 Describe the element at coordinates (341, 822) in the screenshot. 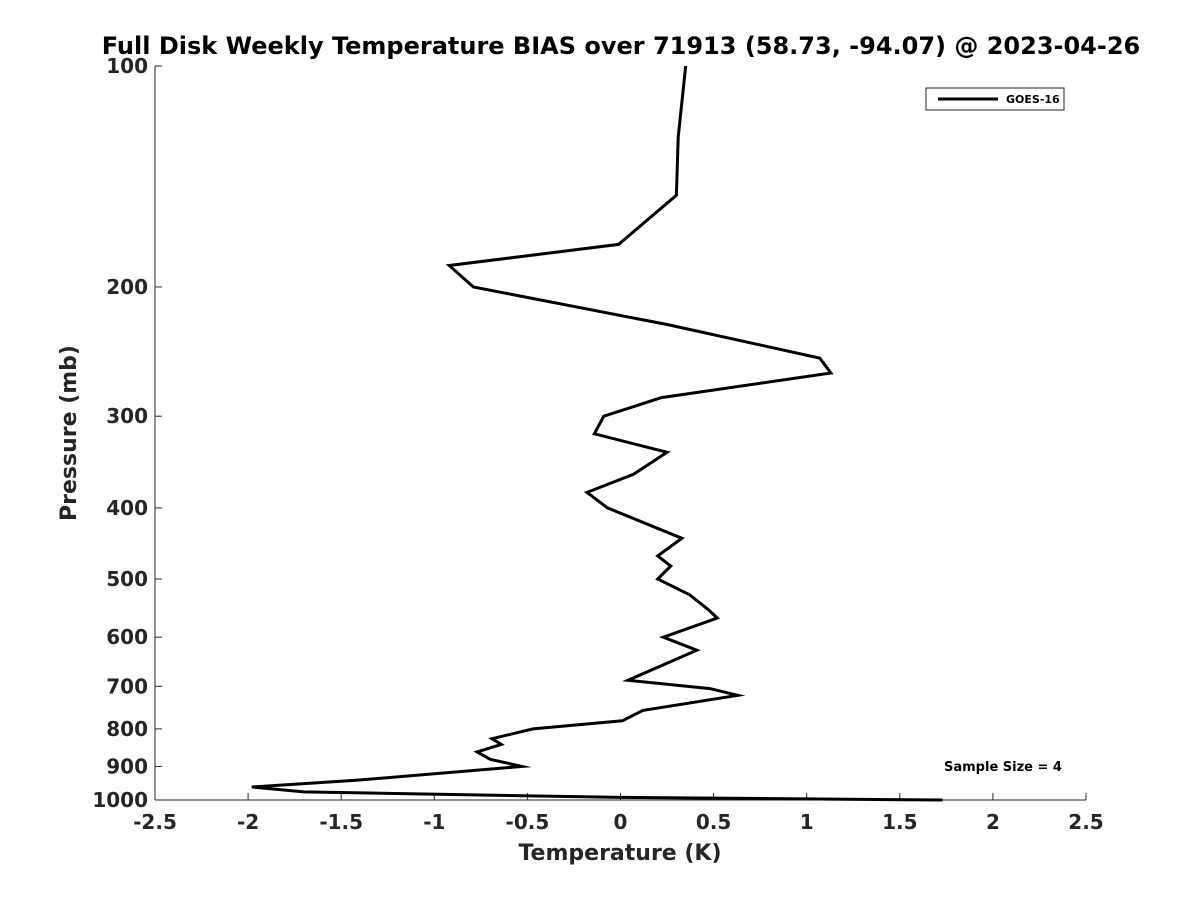

I see `x-tick-label: -1.5` at that location.